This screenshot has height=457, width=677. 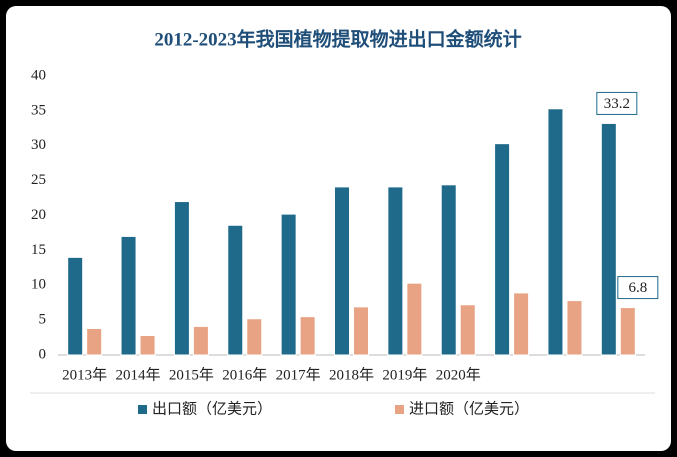 I want to click on data-label: 33.2, so click(x=617, y=104).